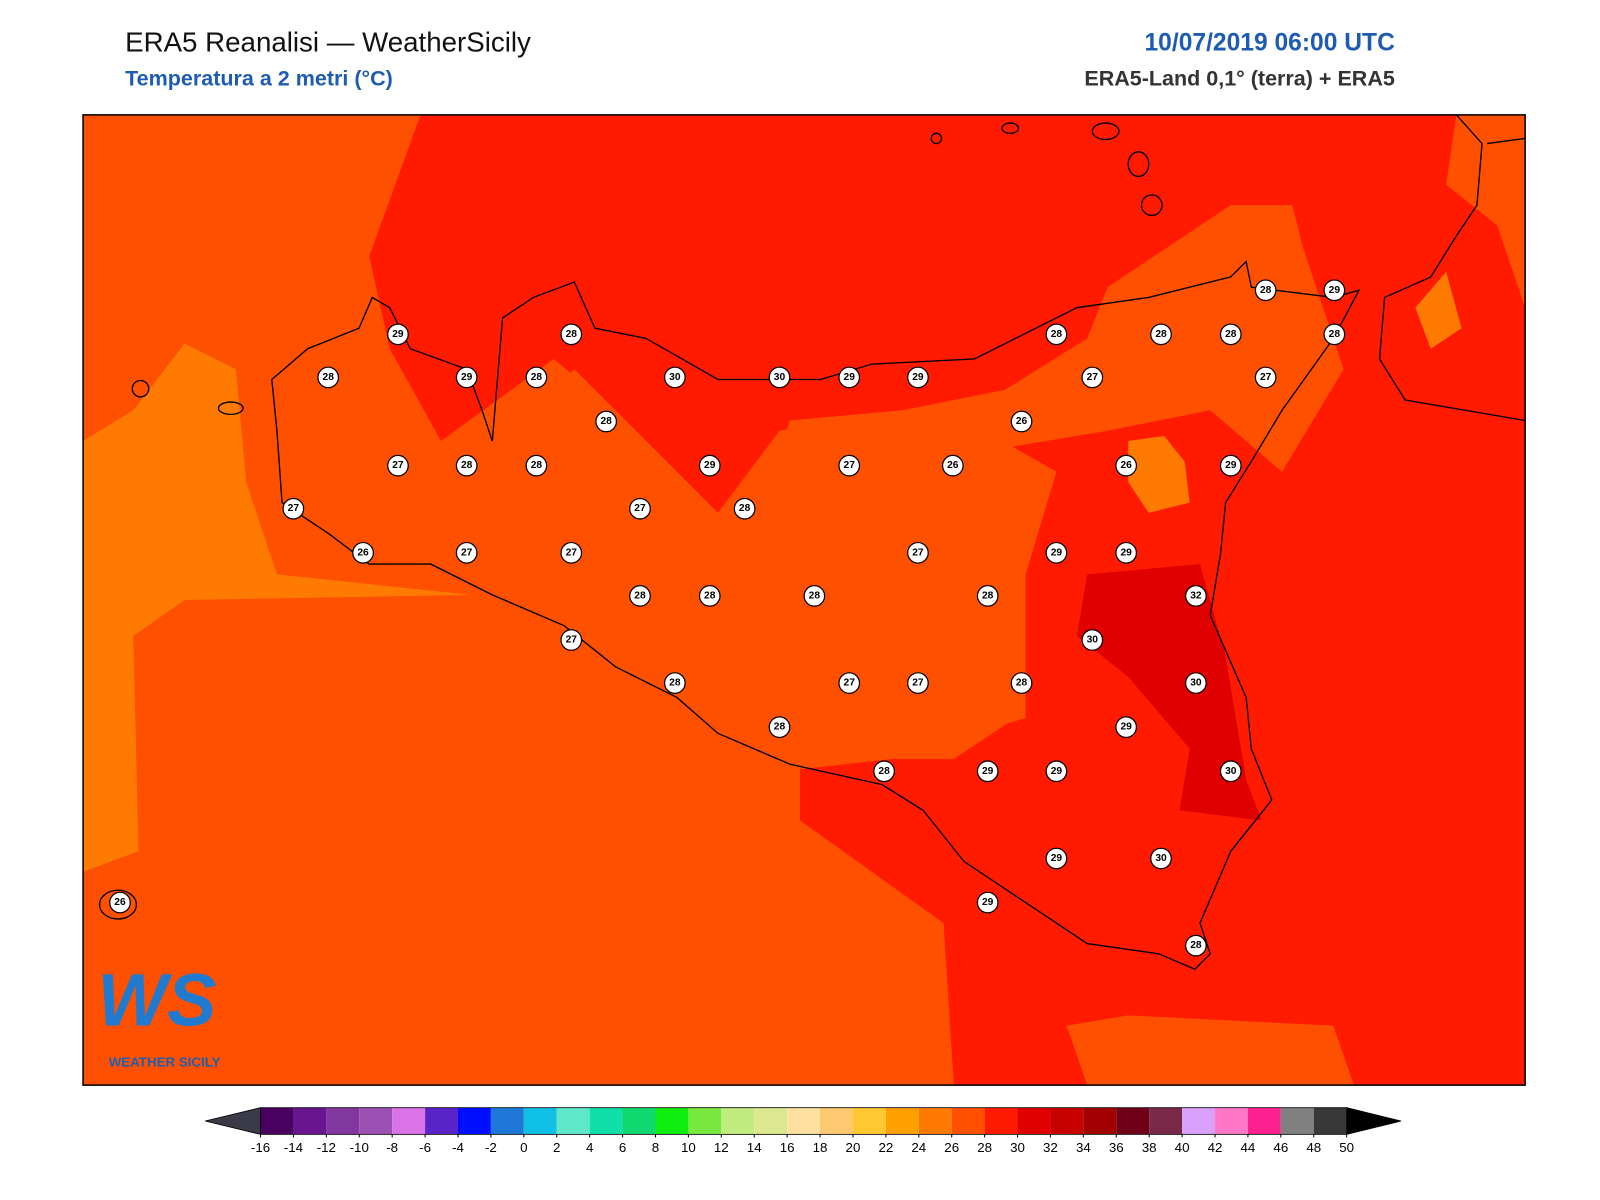  Describe the element at coordinates (392, 1147) in the screenshot. I see `colorbar-tick-label: -8` at that location.